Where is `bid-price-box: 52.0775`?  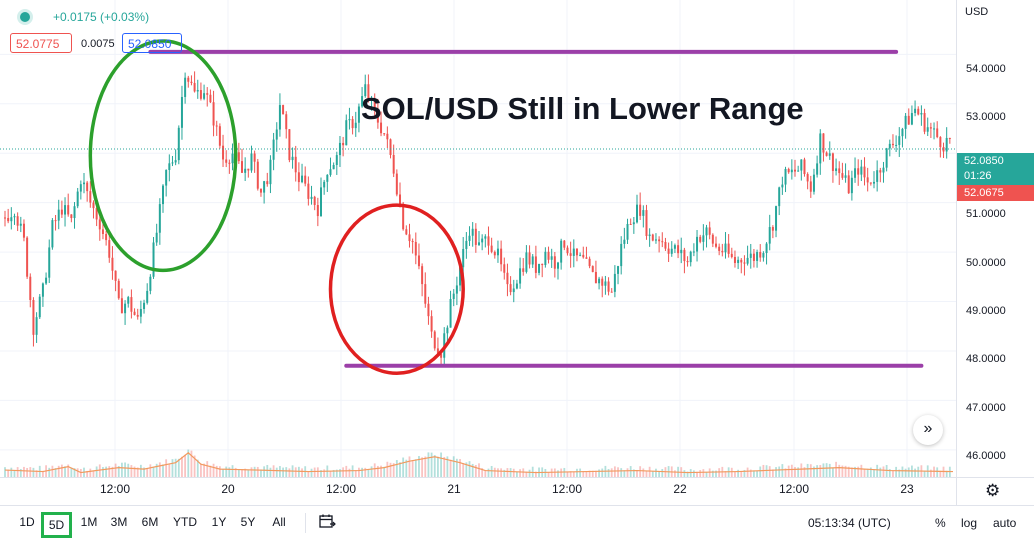 bid-price-box: 52.0775 is located at coordinates (41, 43).